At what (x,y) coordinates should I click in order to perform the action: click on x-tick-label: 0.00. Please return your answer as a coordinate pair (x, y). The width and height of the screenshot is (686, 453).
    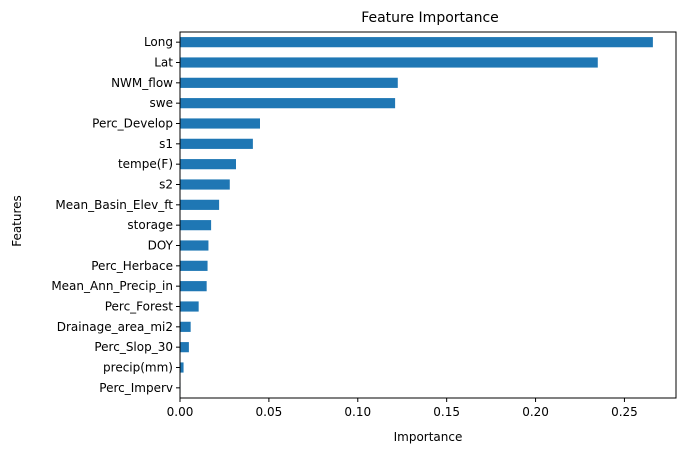
    Looking at the image, I should click on (180, 412).